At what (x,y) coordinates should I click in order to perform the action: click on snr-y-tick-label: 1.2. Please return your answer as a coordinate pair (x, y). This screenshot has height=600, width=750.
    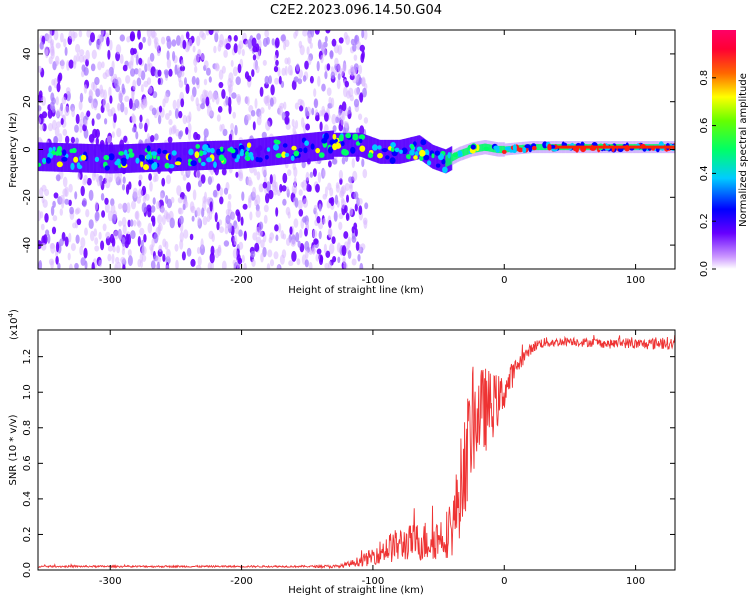
    Looking at the image, I should click on (27, 357).